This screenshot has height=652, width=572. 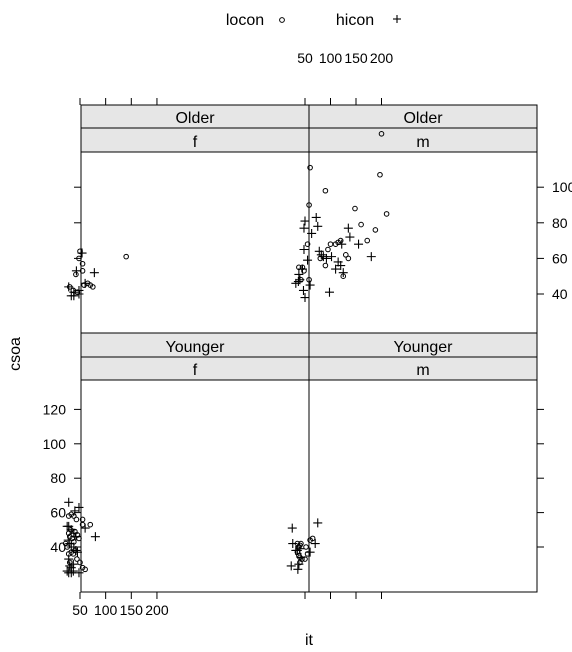 I want to click on tick-label-bottom-100: 100, so click(x=106, y=610).